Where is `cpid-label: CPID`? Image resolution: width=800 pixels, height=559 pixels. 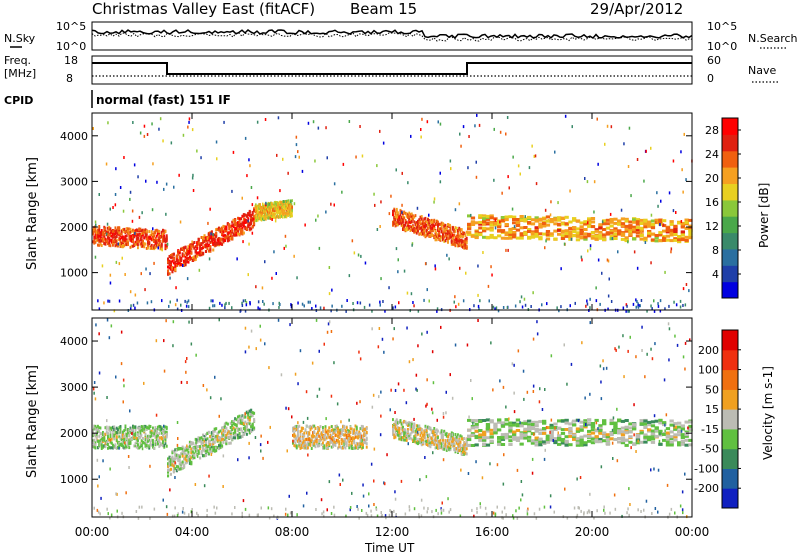 cpid-label: CPID is located at coordinates (18, 100).